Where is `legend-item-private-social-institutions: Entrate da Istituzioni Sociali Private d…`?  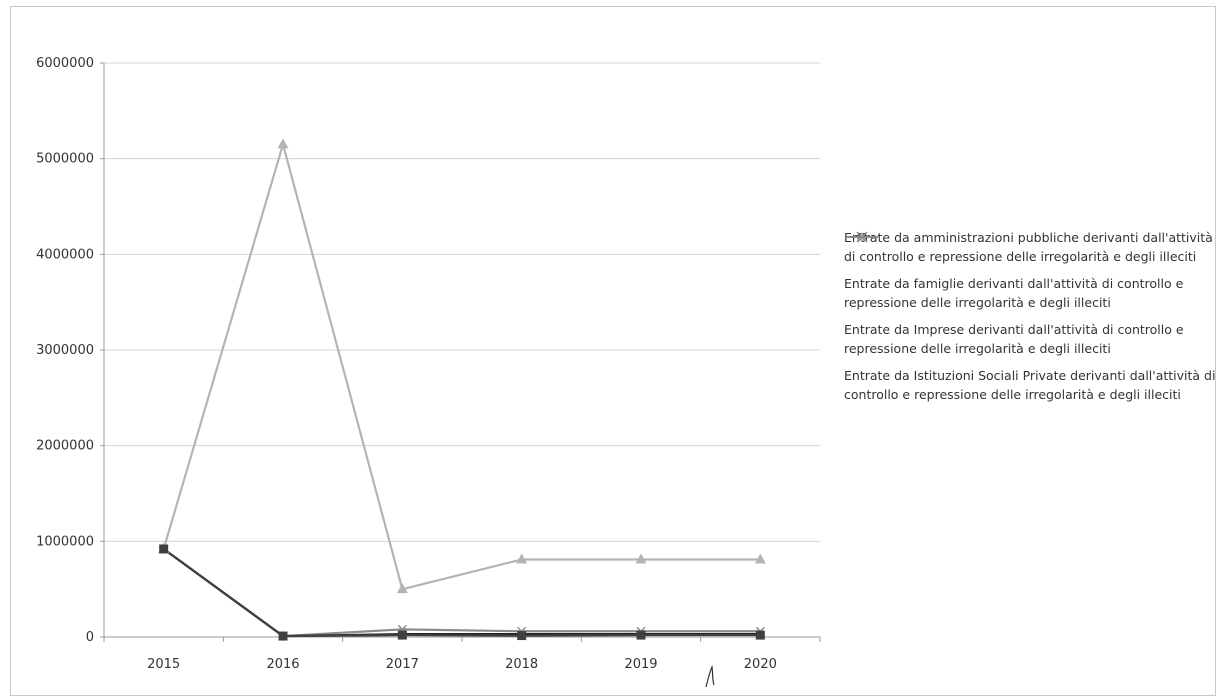
legend-item-private-social-institutions: Entrate da Istituzioni Sociali Private d… is located at coordinates (1031, 317).